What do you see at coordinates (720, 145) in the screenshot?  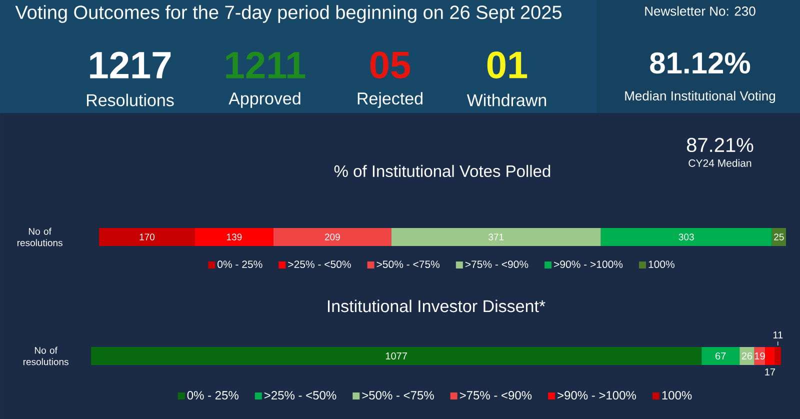 I see `text: 87.21%` at bounding box center [720, 145].